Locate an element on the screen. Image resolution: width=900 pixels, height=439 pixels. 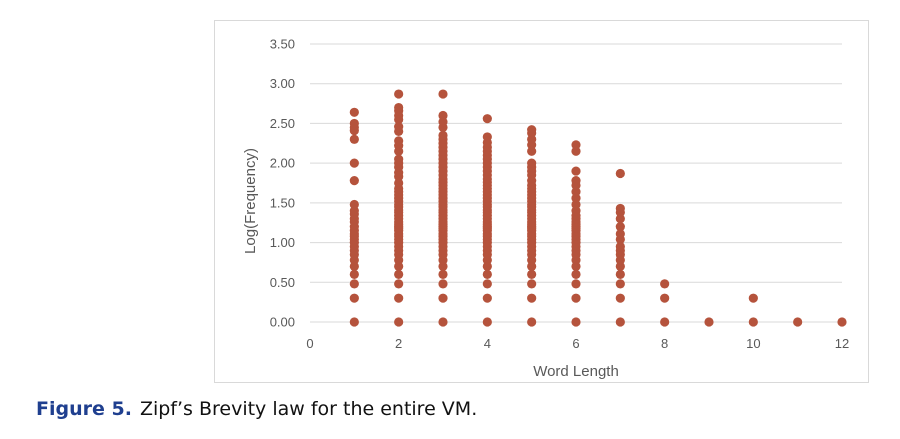
y-tick-label: 1.50 is located at coordinates (282, 202).